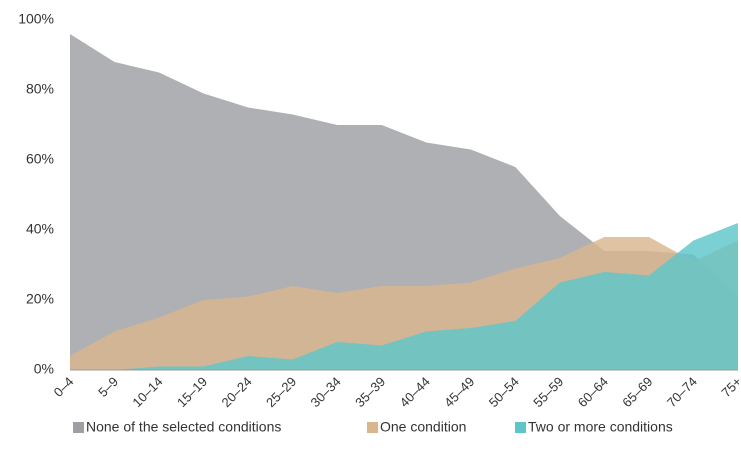  Describe the element at coordinates (64, 387) in the screenshot. I see `x-tick-label: 0–4` at that location.